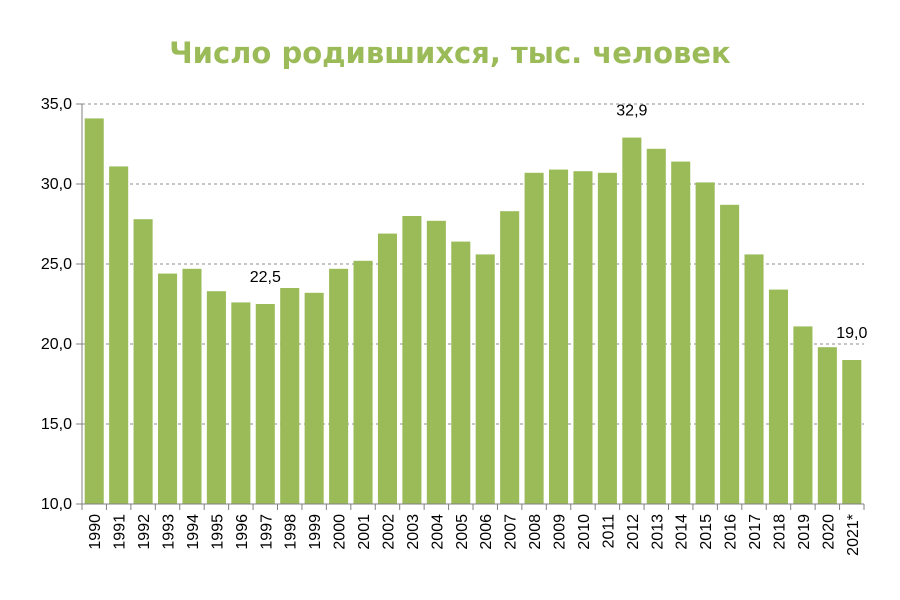 This screenshot has height=600, width=900. Describe the element at coordinates (584, 532) in the screenshot. I see `x-tick-label: 2010` at that location.